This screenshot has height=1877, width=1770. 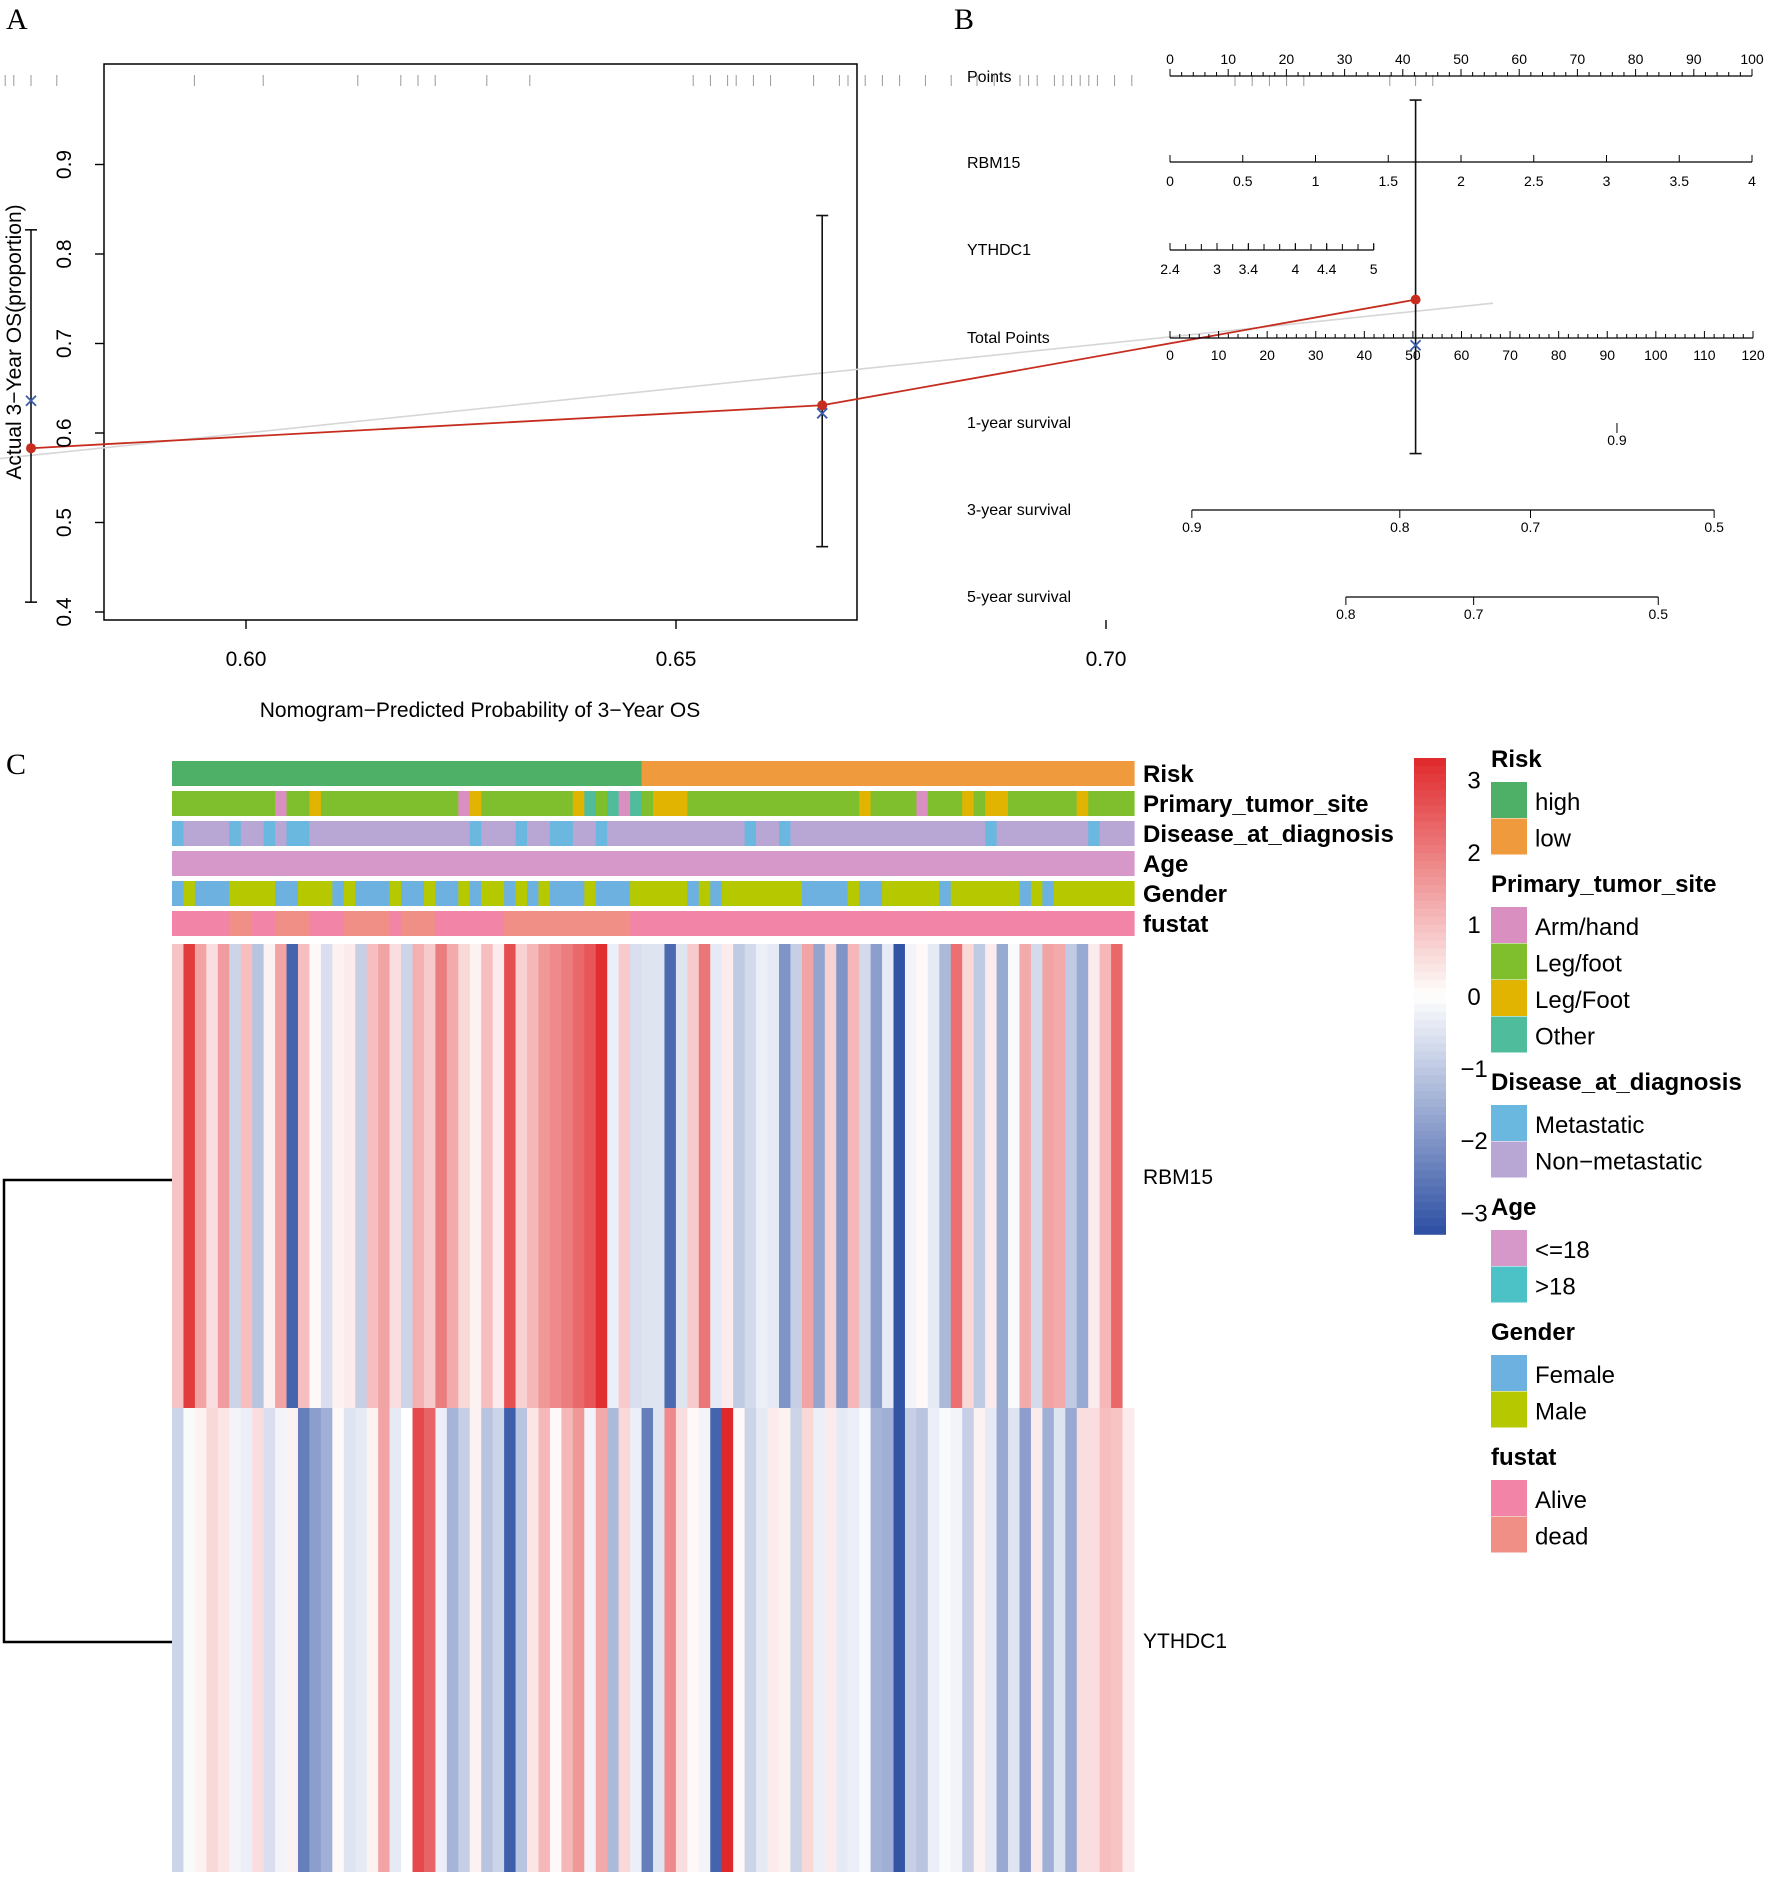 I want to click on tick-label: 2.5, so click(x=1534, y=181).